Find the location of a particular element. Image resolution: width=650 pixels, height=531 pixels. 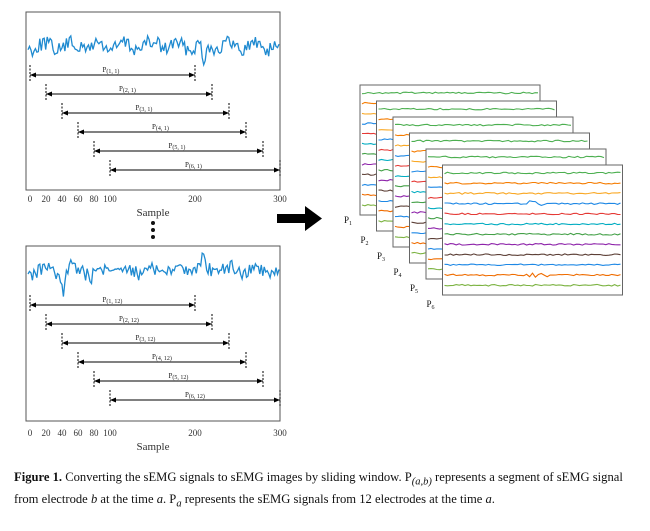

segment-label: P(6, 1) is located at coordinates (193, 165).